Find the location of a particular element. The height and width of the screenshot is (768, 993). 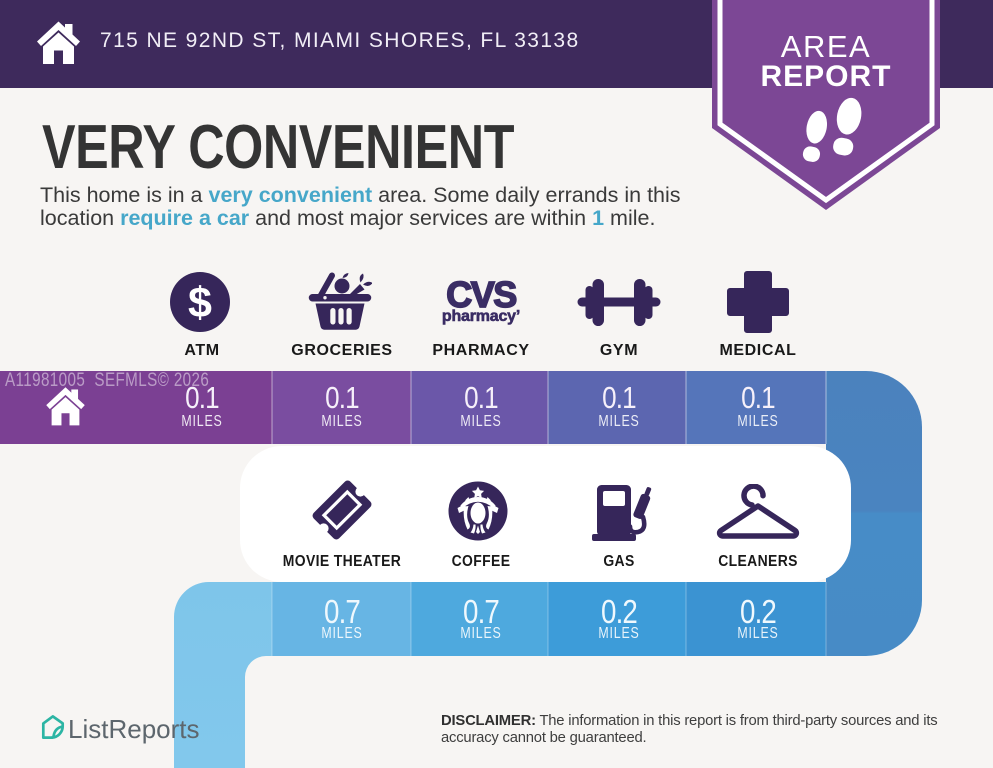

svg-text: AREA is located at coordinates (826, 46).